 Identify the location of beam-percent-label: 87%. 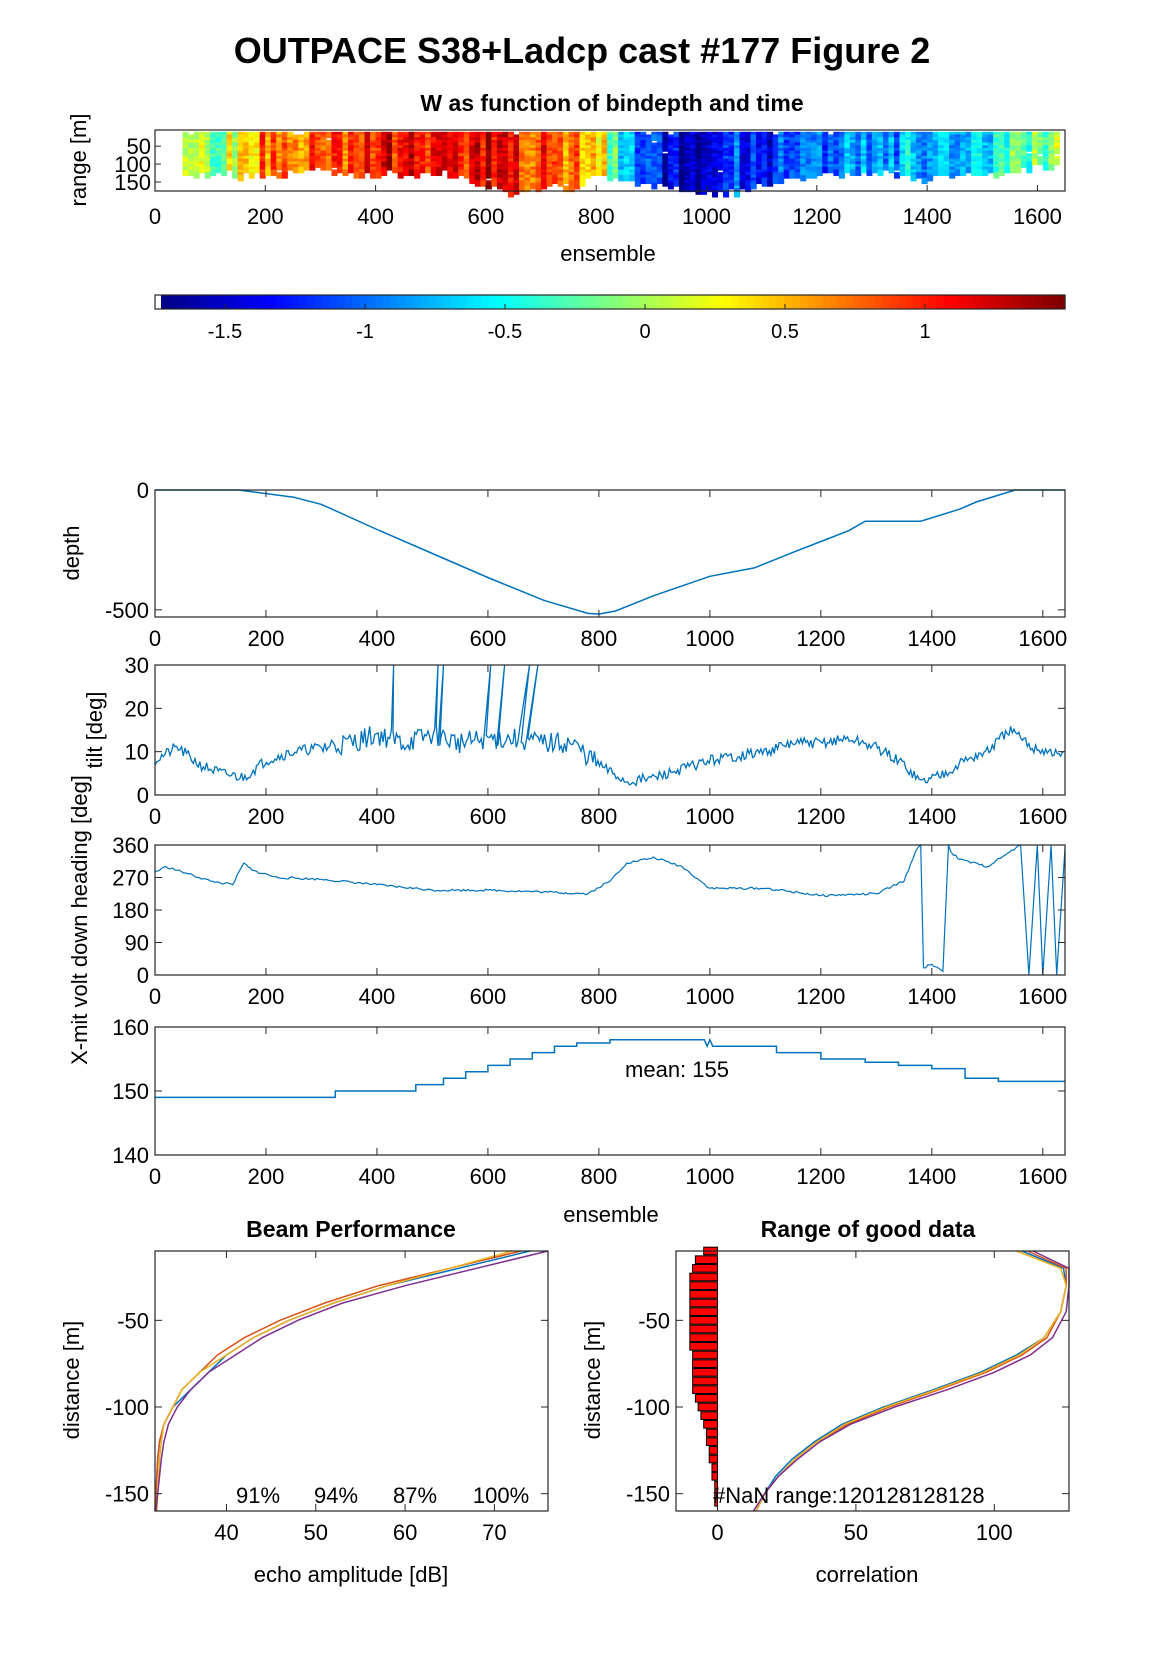
(415, 1495).